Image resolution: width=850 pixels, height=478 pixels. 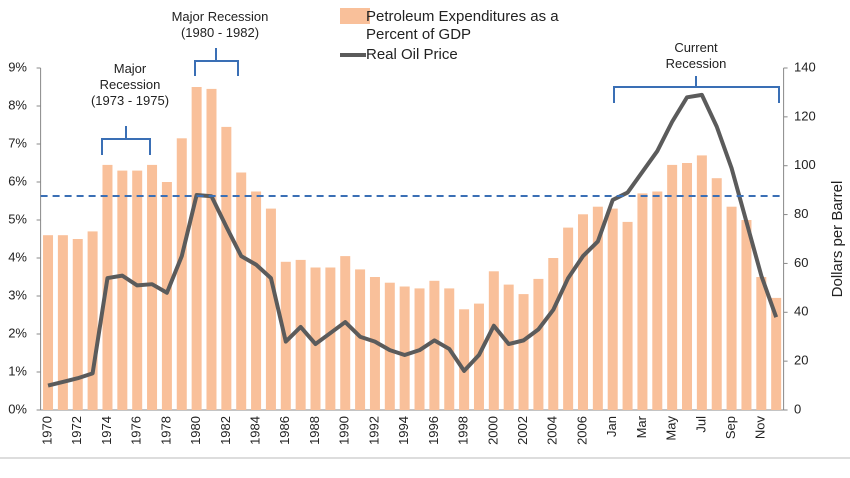 I want to click on y2-tick-label: 120, so click(x=805, y=115).